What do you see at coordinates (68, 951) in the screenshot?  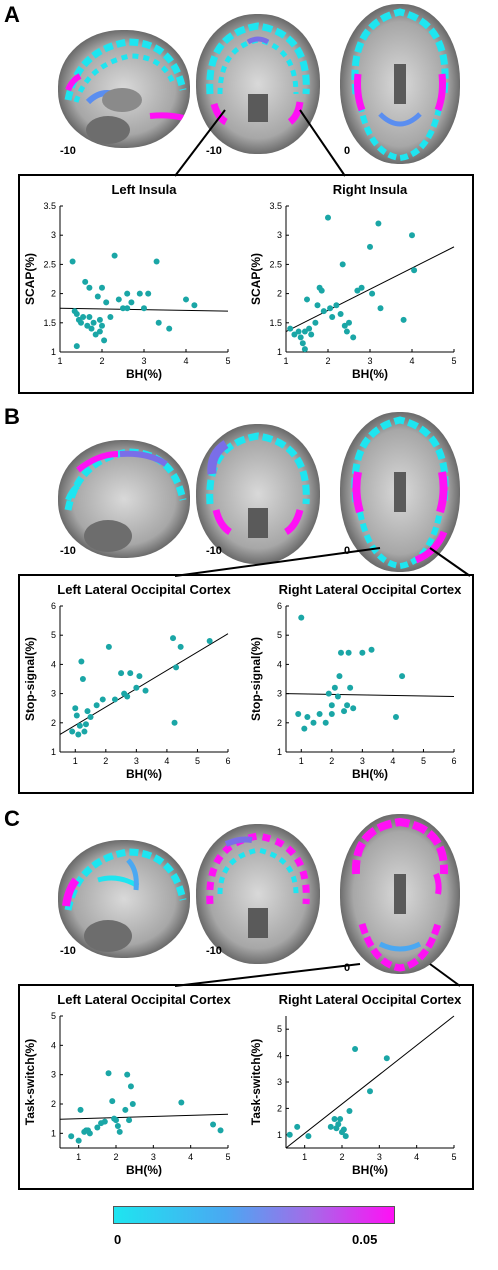 I see `slice-label-c-1: -10` at bounding box center [68, 951].